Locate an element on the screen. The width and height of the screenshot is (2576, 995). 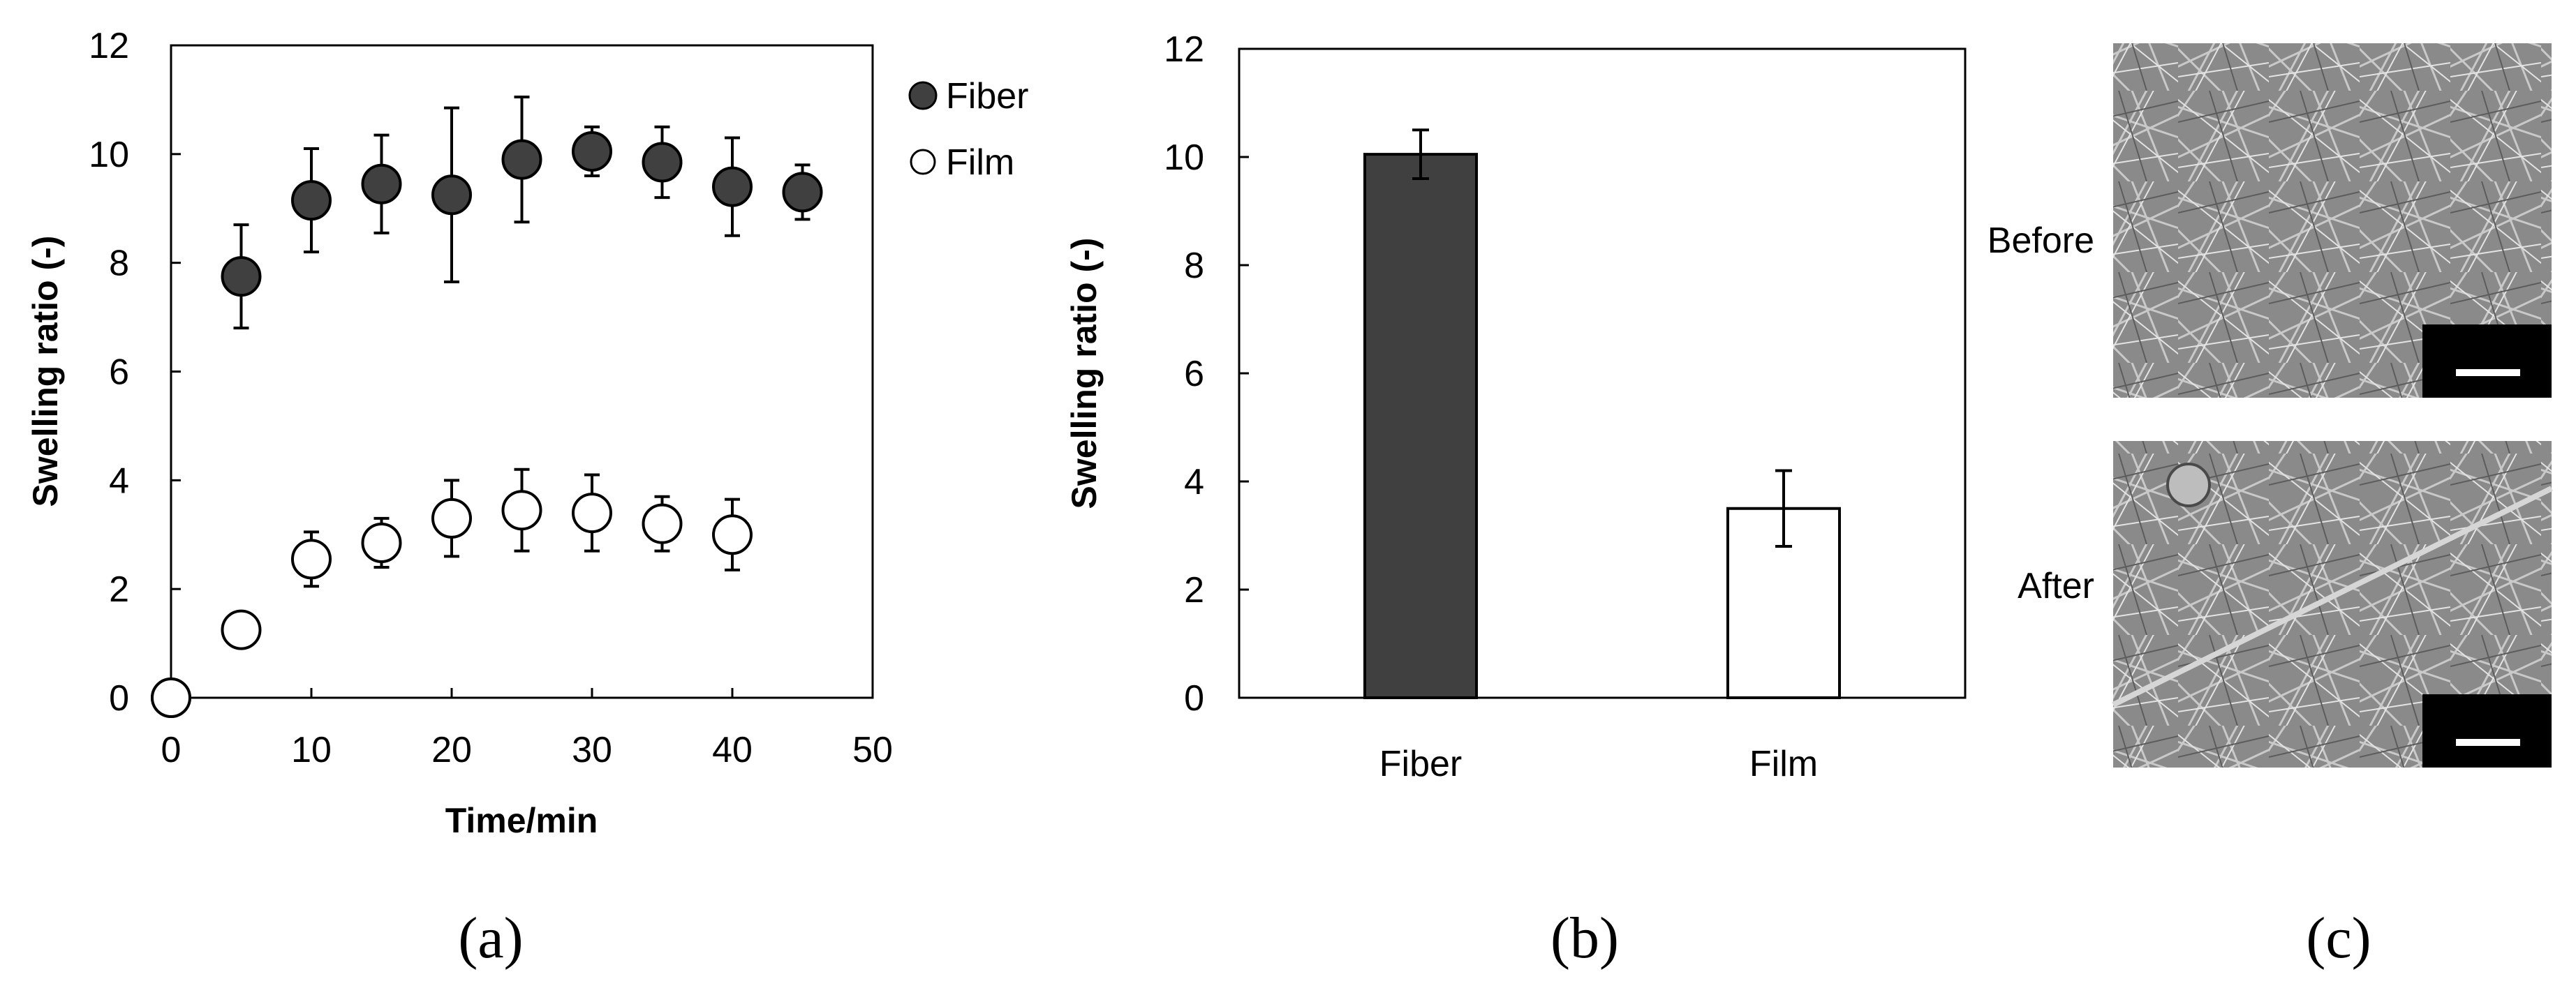
chart-a-x-tick-label: 0 is located at coordinates (171, 750).